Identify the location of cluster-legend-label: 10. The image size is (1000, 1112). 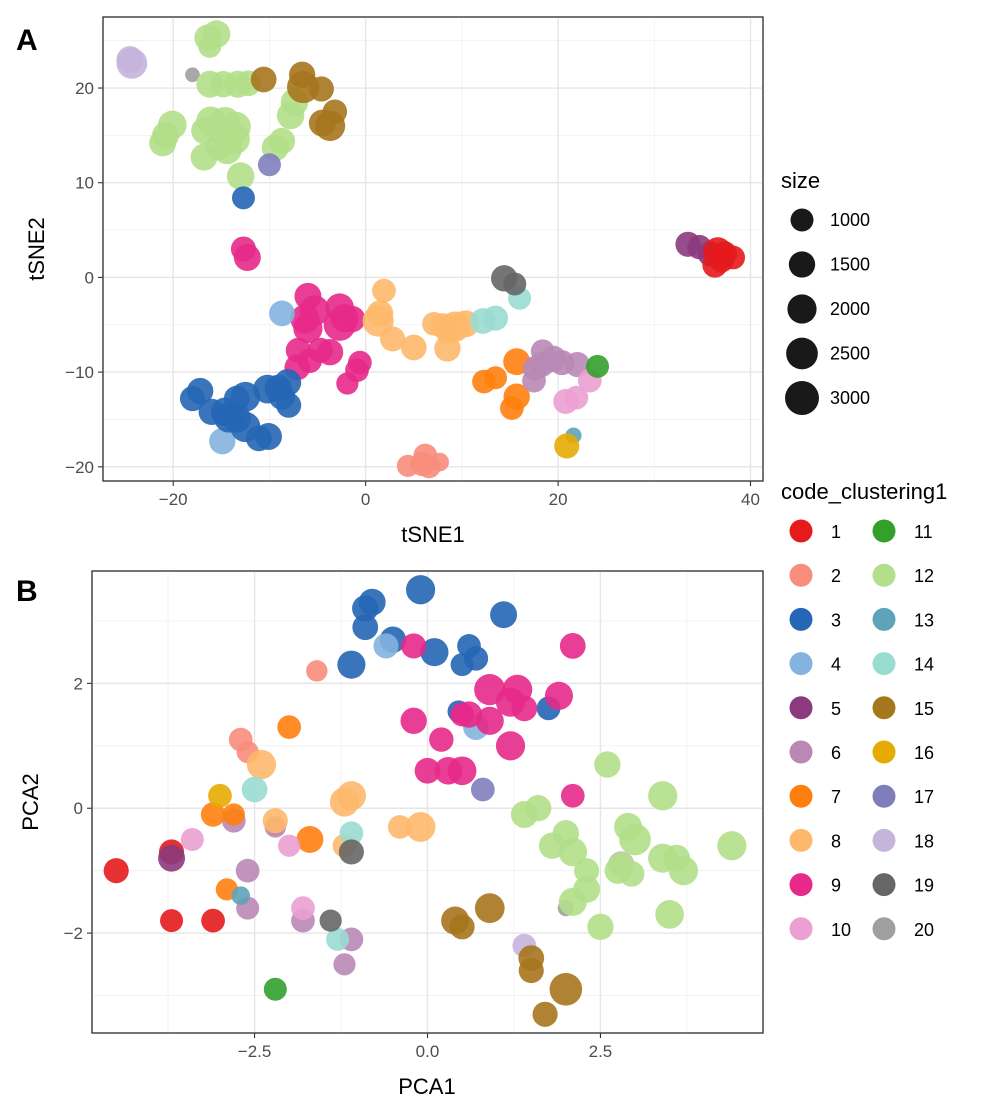
(841, 930).